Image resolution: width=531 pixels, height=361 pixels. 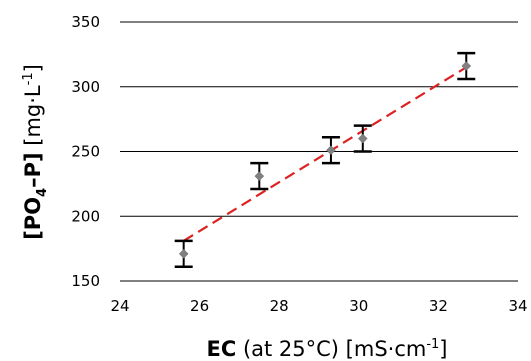 What do you see at coordinates (119, 306) in the screenshot?
I see `x-tick-24: 24` at bounding box center [119, 306].